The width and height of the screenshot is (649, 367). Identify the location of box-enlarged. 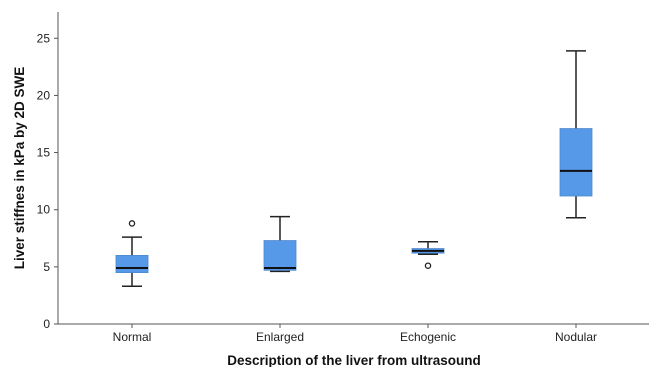
(280, 244).